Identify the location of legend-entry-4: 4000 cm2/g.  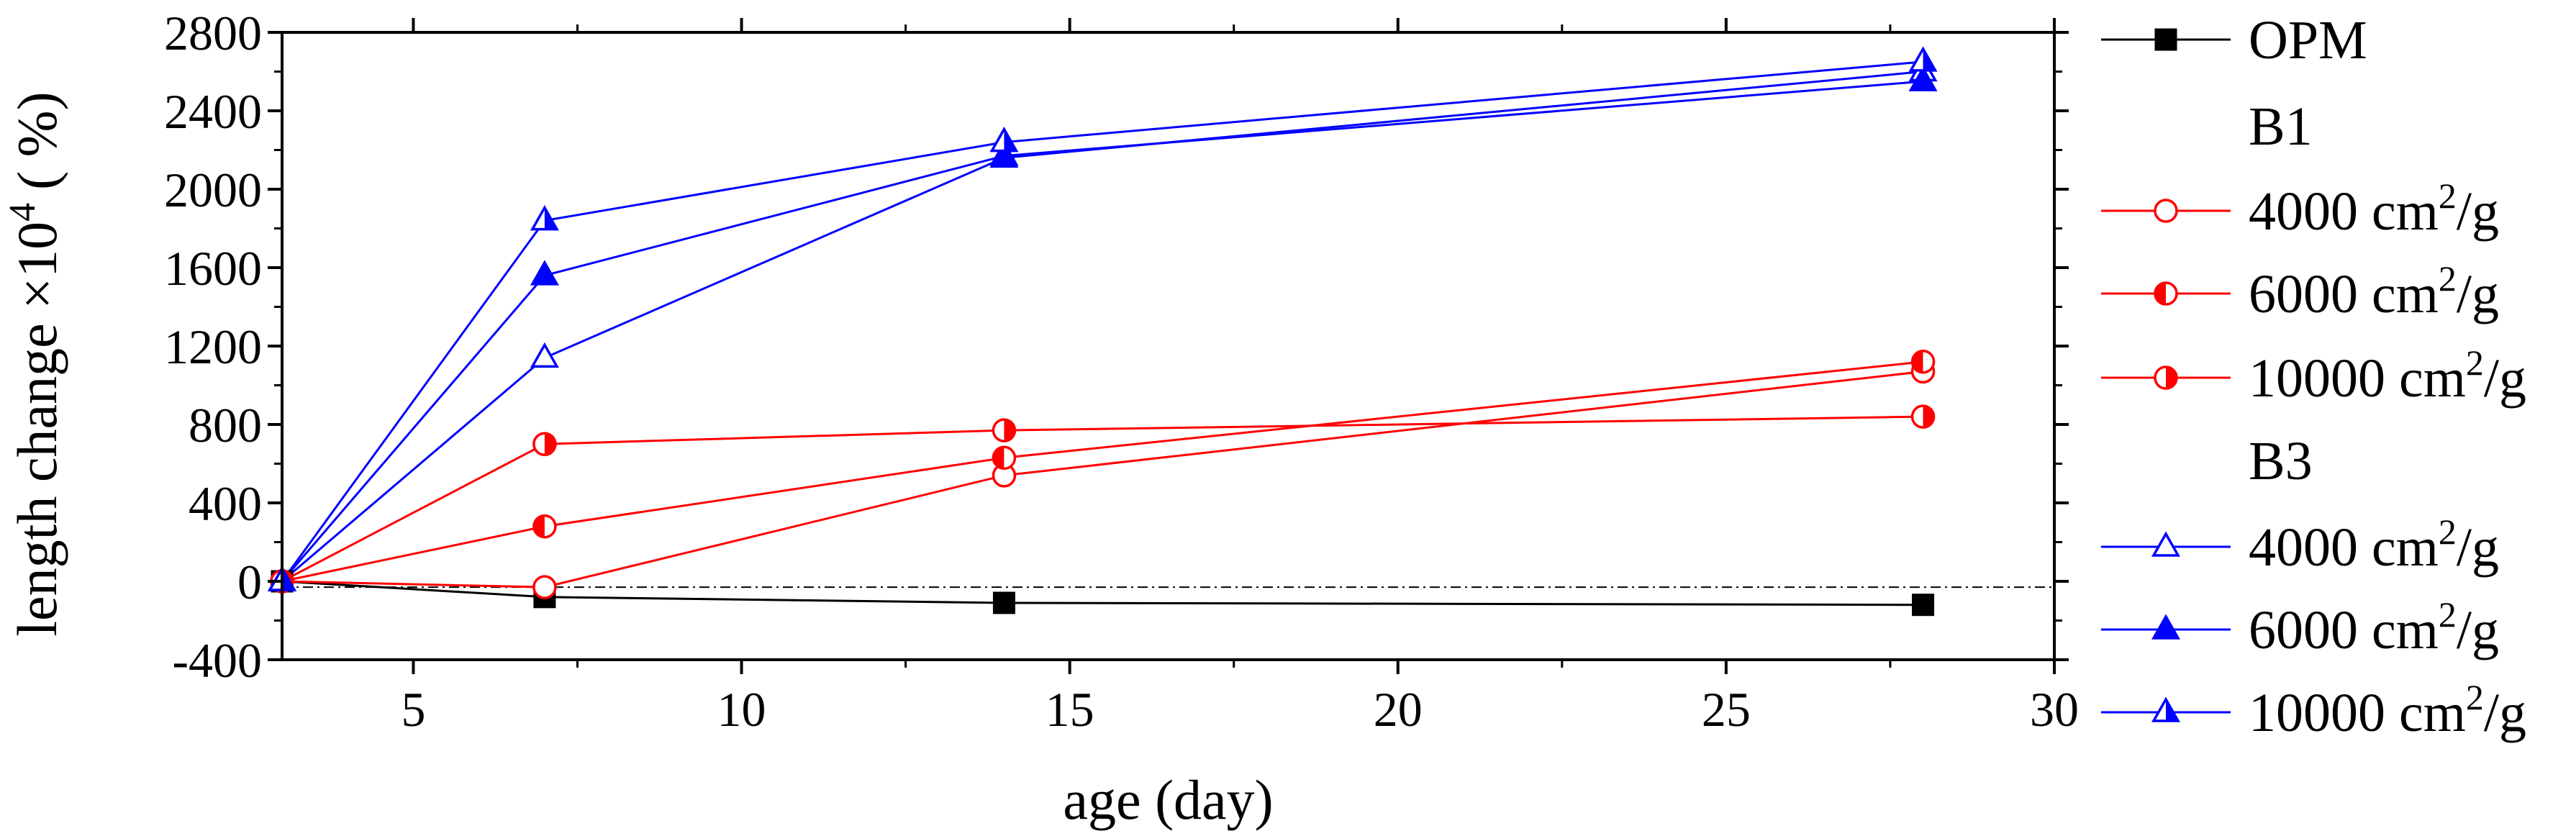
(2300, 545).